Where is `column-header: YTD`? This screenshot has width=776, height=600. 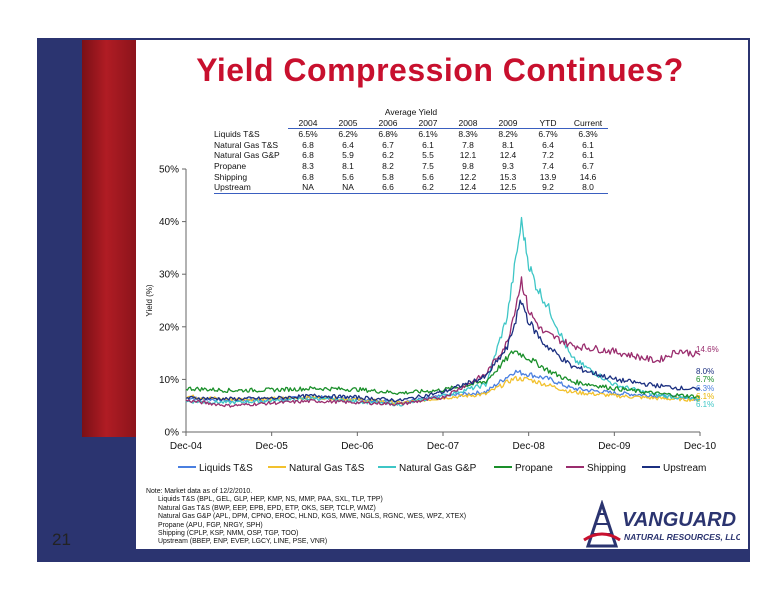 column-header: YTD is located at coordinates (548, 123).